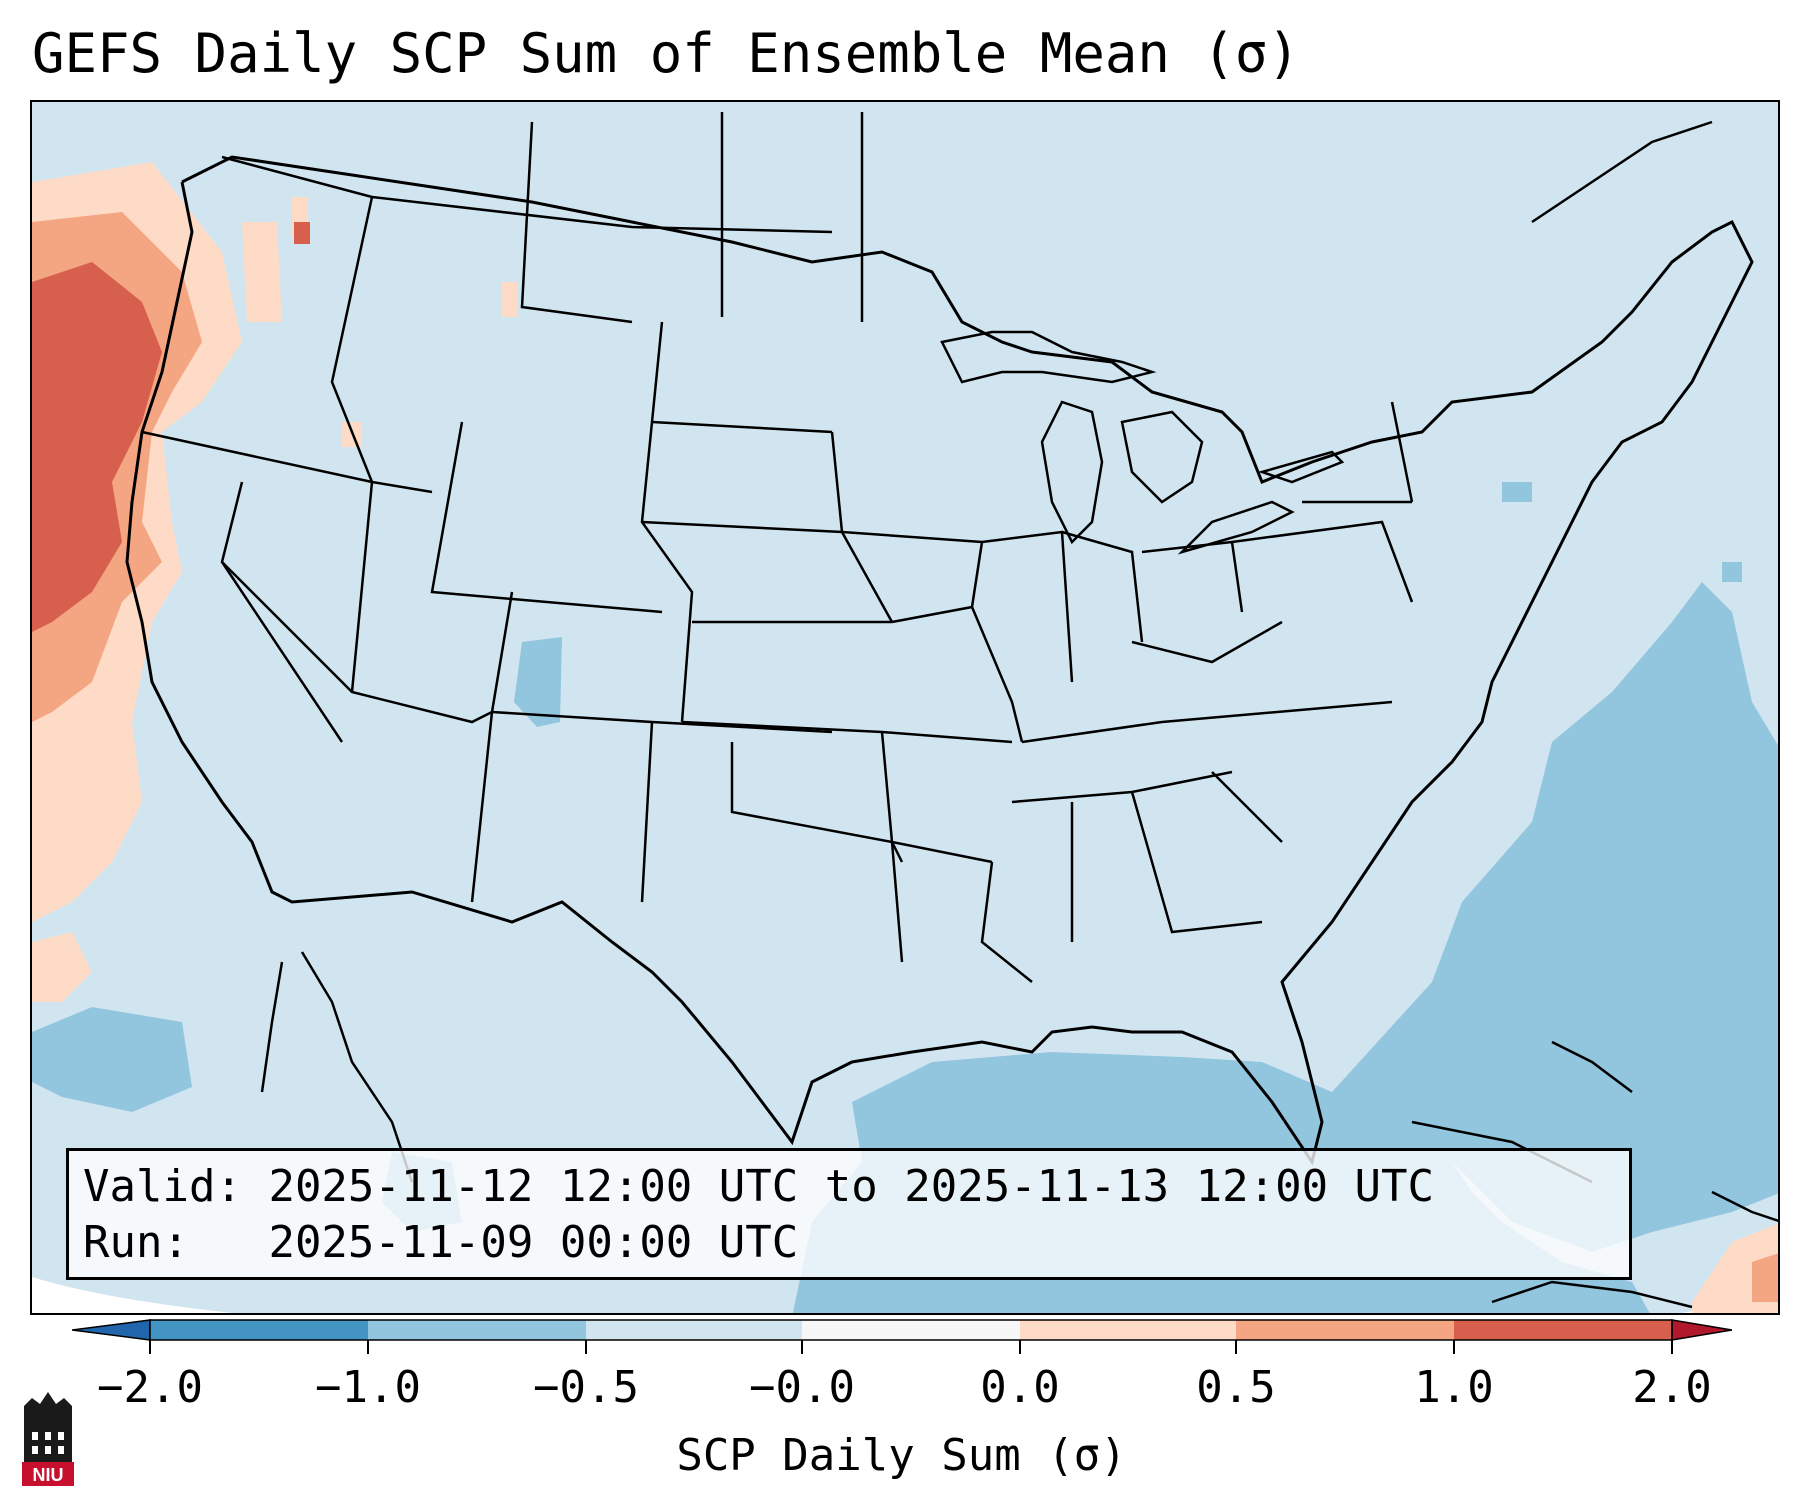 This screenshot has width=1803, height=1506. Describe the element at coordinates (1236, 1387) in the screenshot. I see `colorbar-tick-label: 0.5` at that location.